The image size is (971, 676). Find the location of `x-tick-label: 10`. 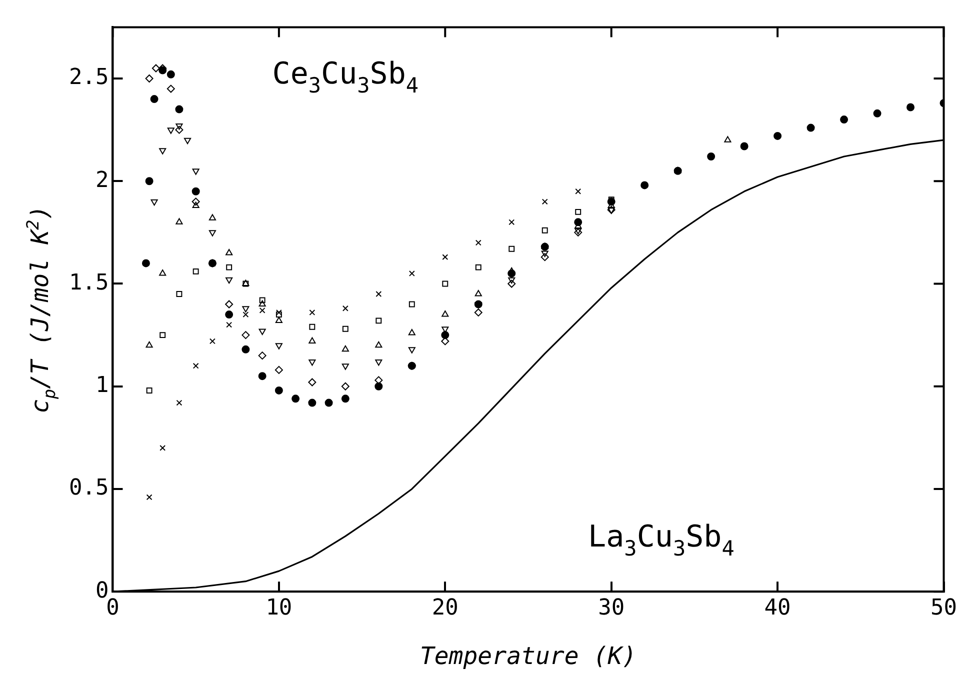

x-tick-label: 10 is located at coordinates (279, 608).